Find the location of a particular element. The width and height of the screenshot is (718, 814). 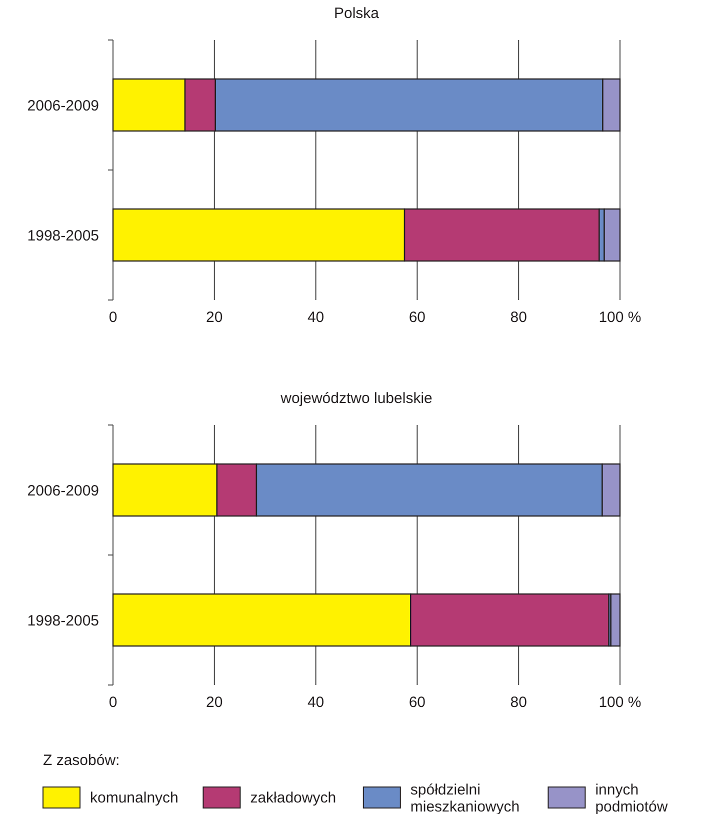

legend-title: Z zasobów: is located at coordinates (81, 760).